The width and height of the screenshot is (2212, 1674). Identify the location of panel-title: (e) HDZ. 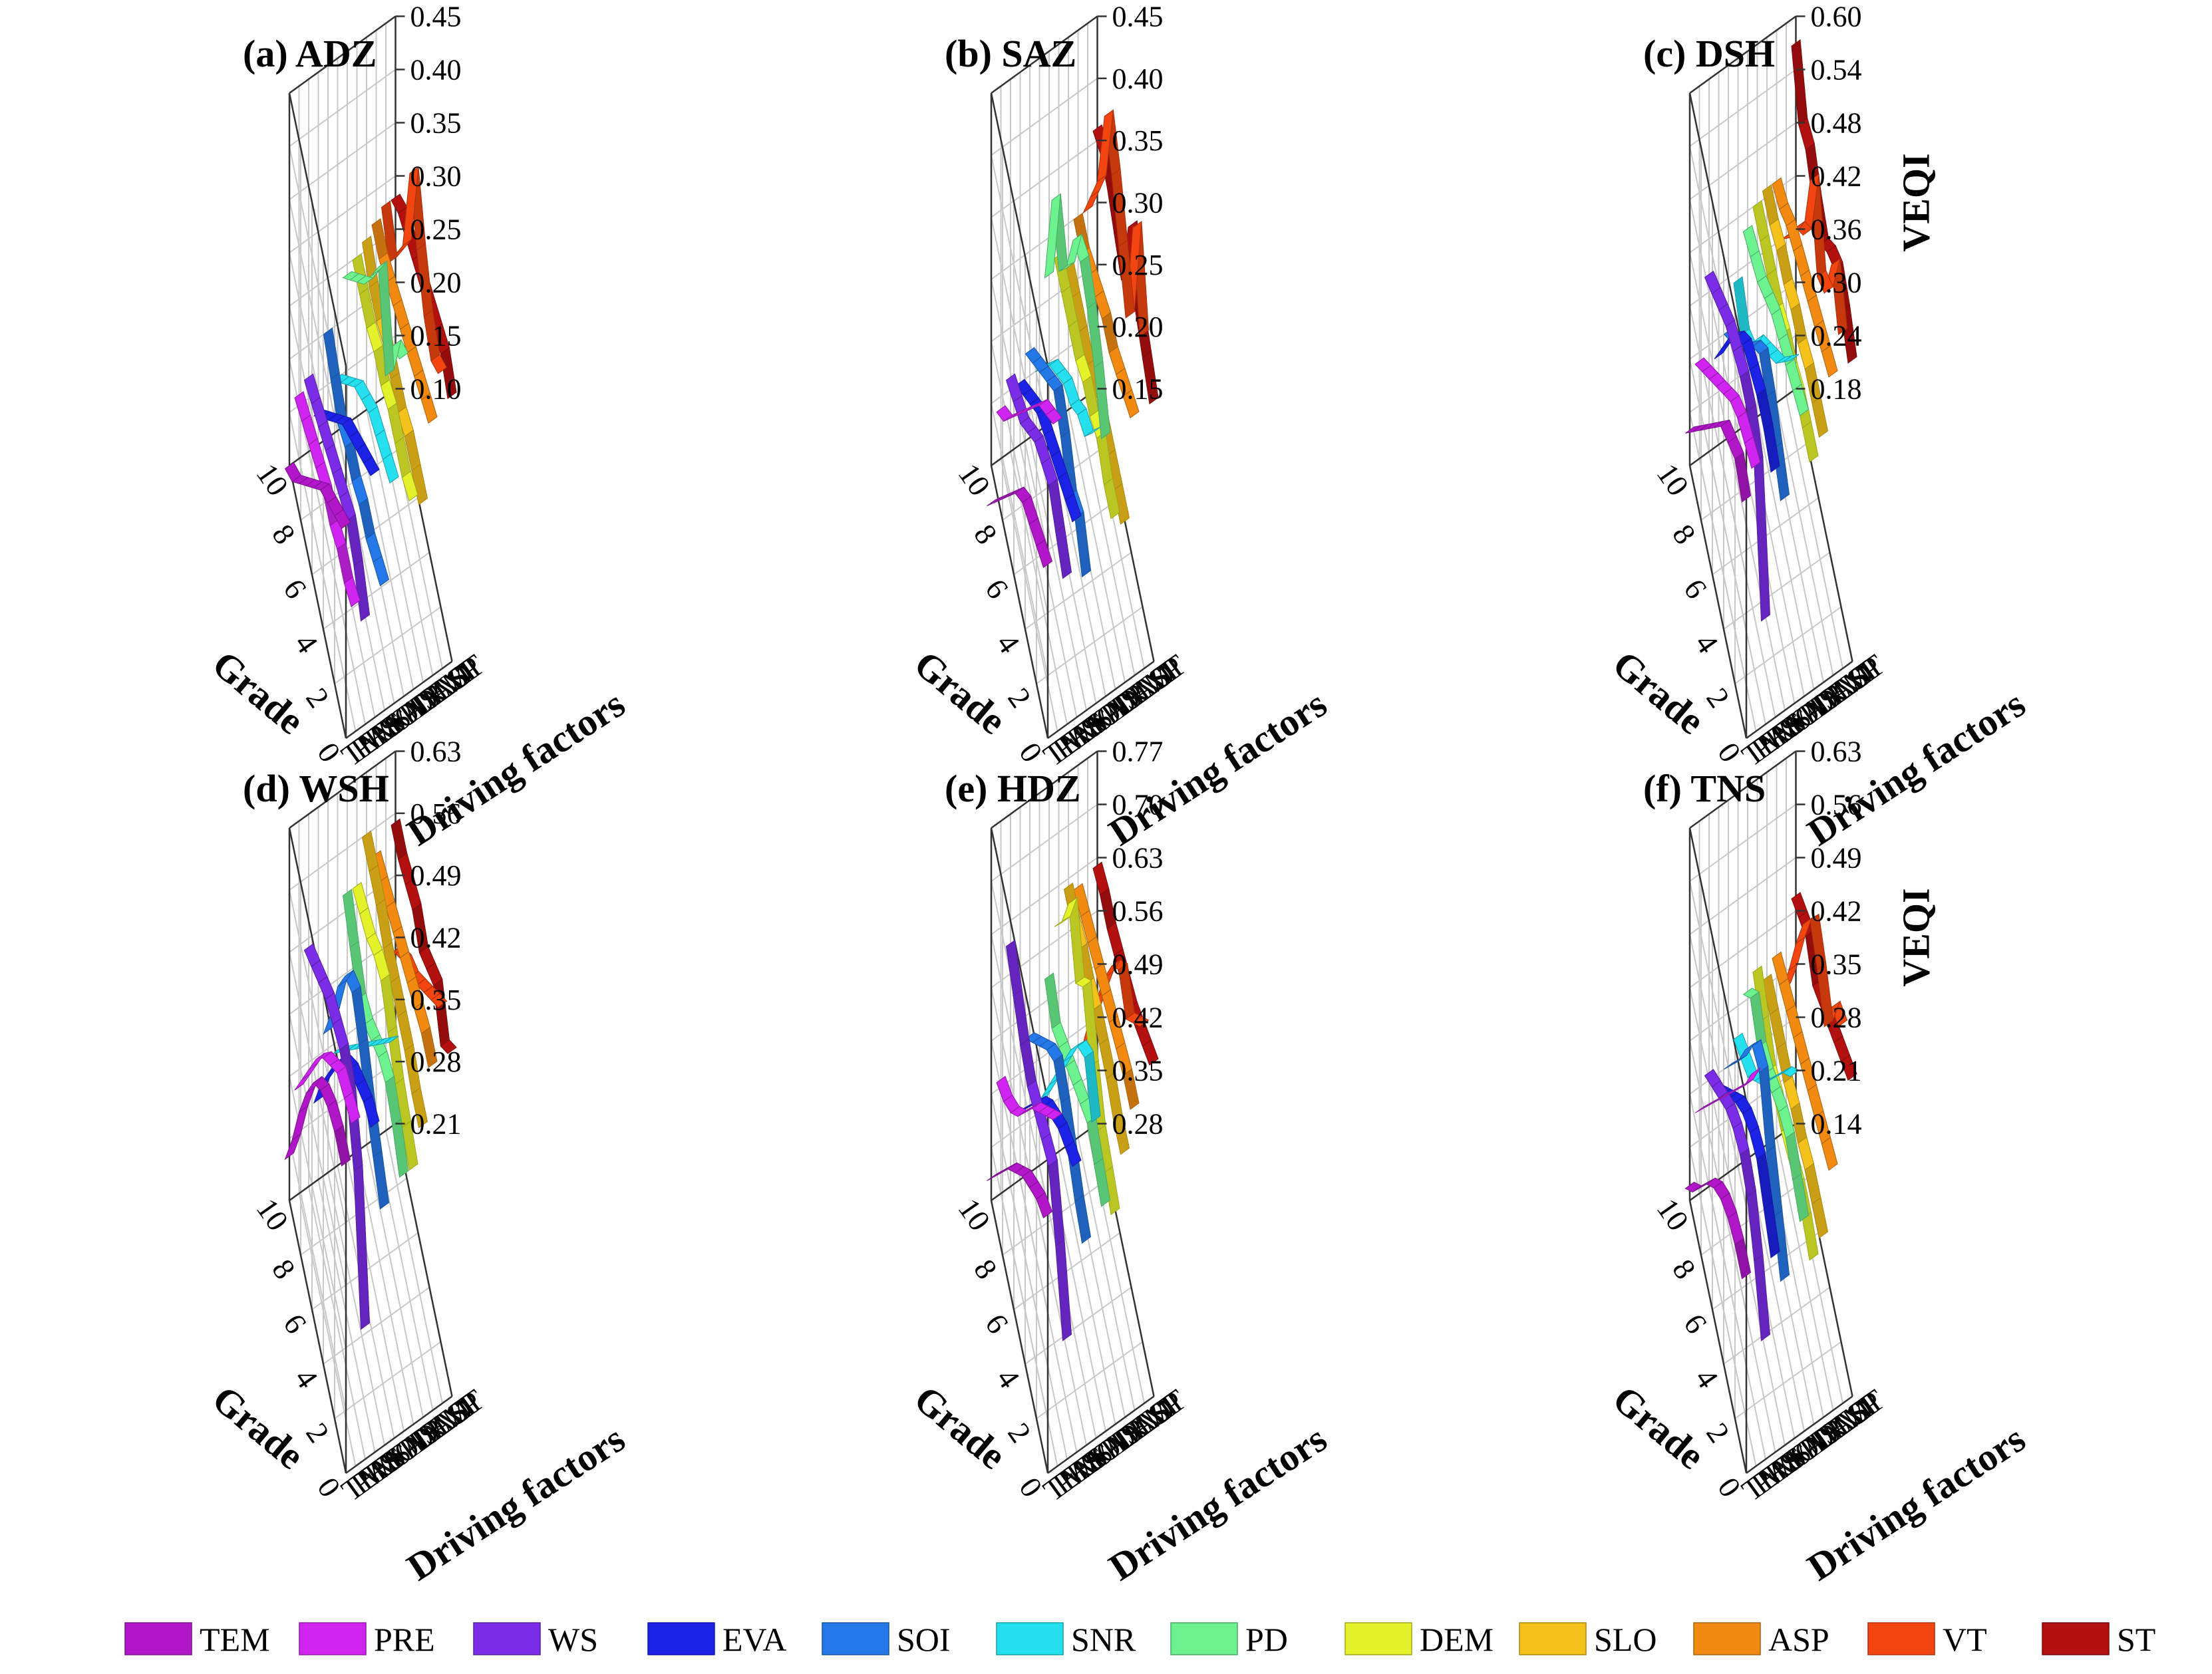
(1013, 788).